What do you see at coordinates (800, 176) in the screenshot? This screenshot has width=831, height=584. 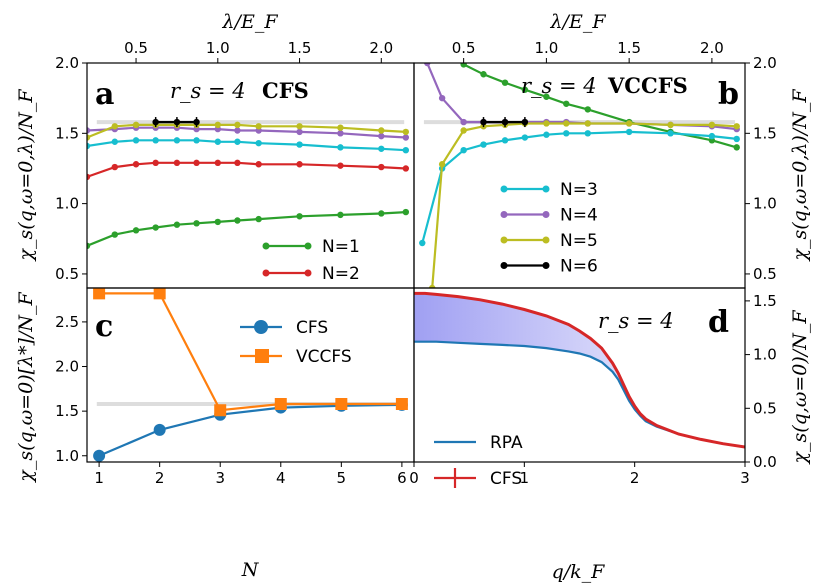 I see `ylabel-b: χ_s(q,ω=0,λ)/N_F` at bounding box center [800, 176].